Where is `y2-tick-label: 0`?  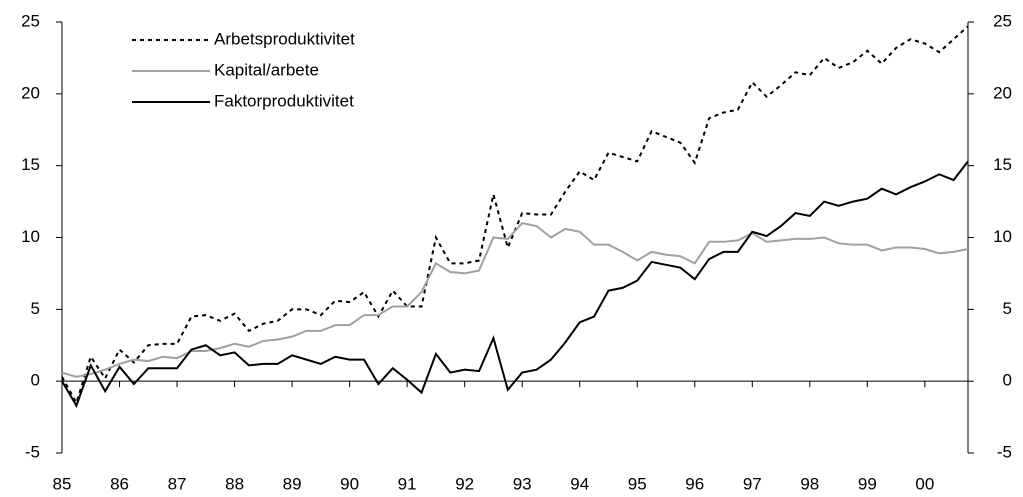
y2-tick-label: 0 is located at coordinates (1007, 380).